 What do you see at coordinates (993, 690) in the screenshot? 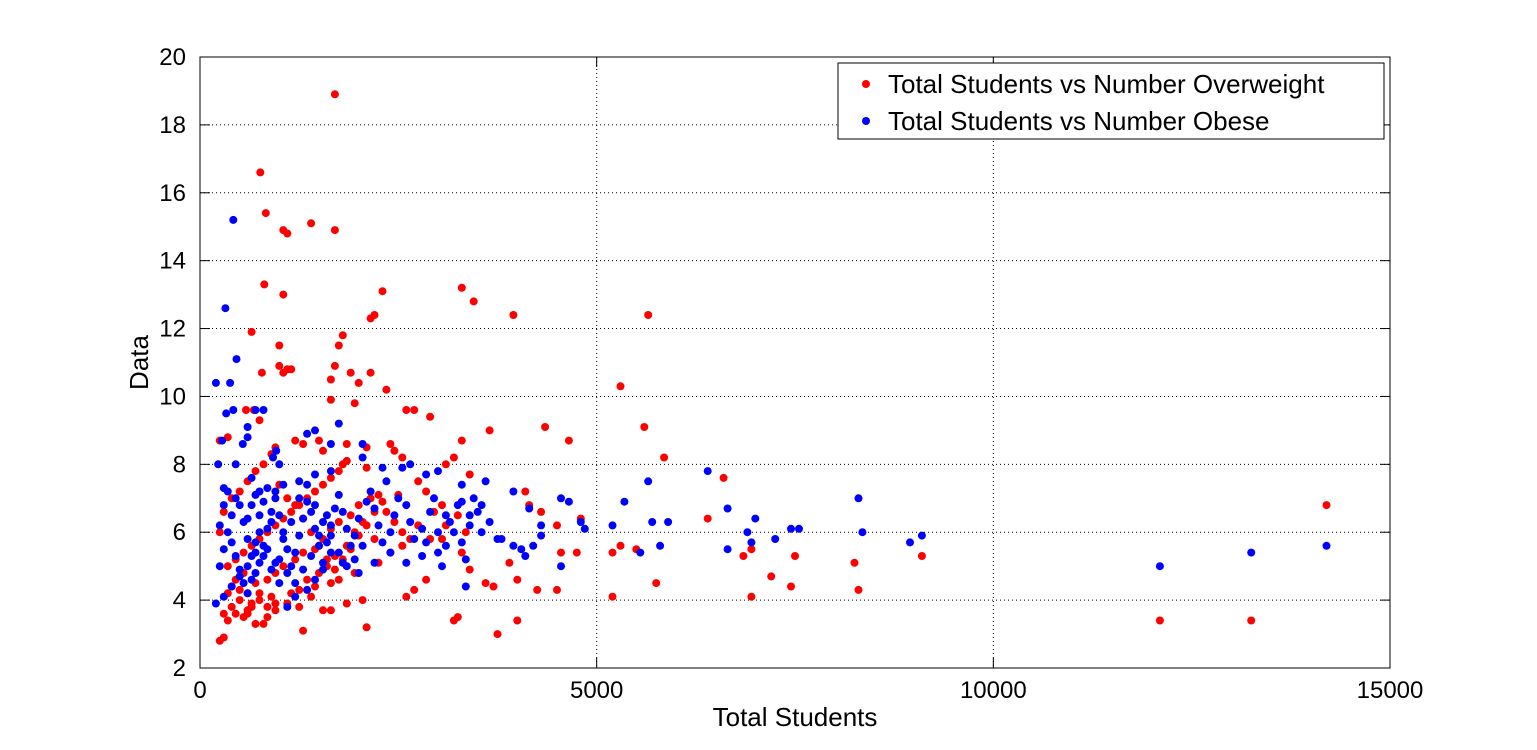
I see `x-tick-label: 10000` at bounding box center [993, 690].